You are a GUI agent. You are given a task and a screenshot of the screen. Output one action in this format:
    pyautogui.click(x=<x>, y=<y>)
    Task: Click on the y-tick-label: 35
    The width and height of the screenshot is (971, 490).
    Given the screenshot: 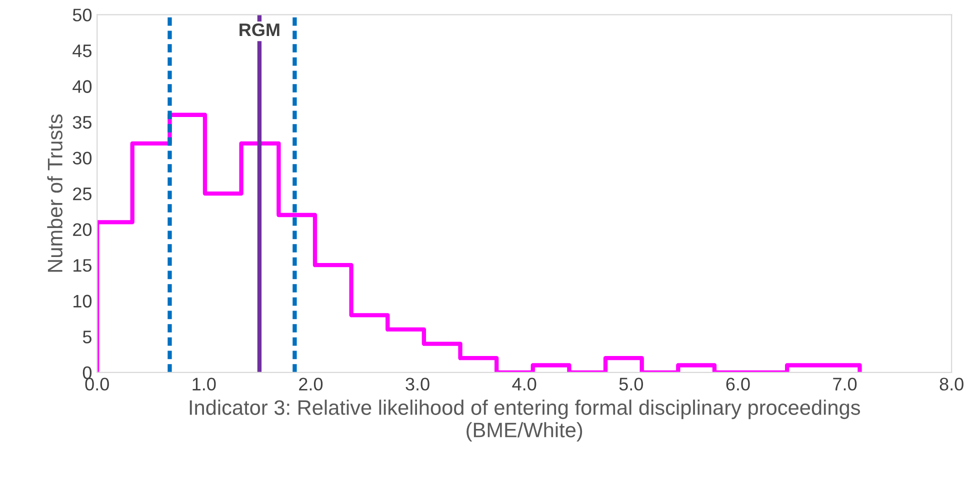 What is the action you would take?
    pyautogui.click(x=82, y=122)
    